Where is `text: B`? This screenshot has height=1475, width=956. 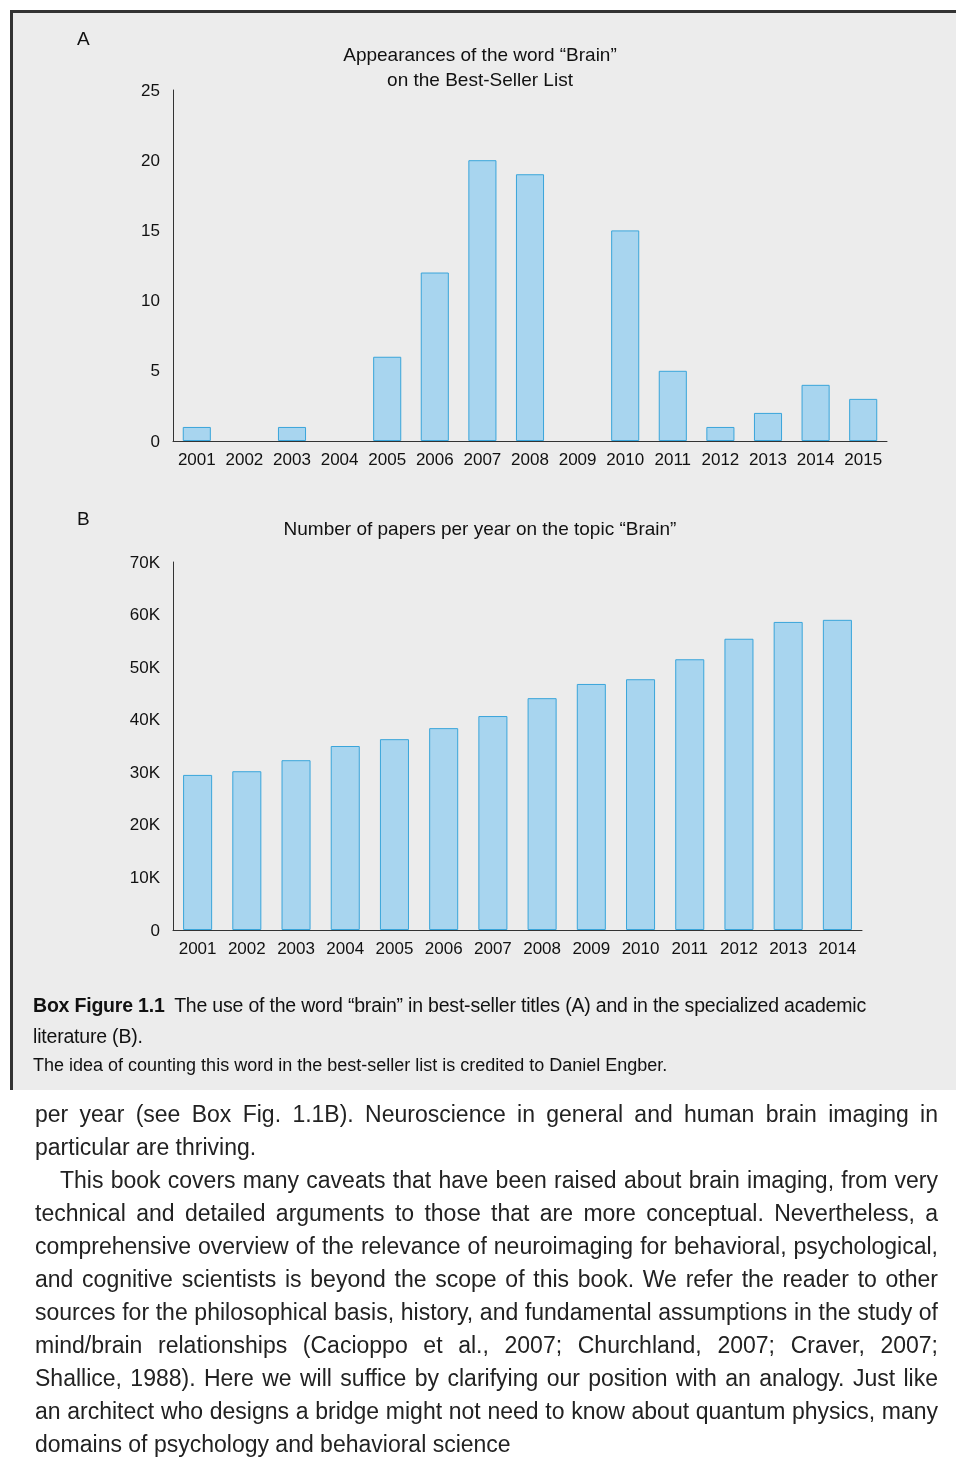 text: B is located at coordinates (83, 518).